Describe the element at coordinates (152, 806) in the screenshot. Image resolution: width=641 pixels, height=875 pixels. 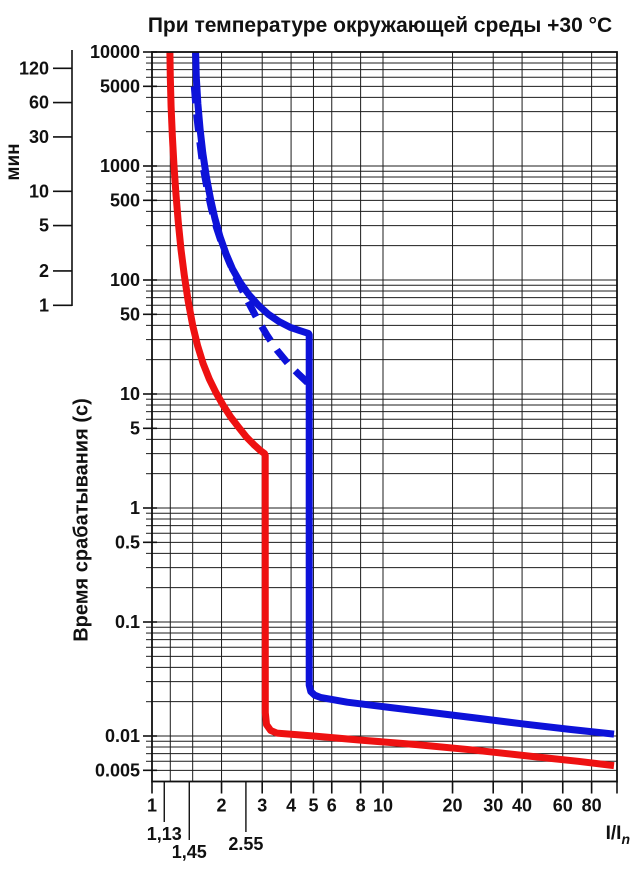
I see `x-tick-label: 1` at that location.